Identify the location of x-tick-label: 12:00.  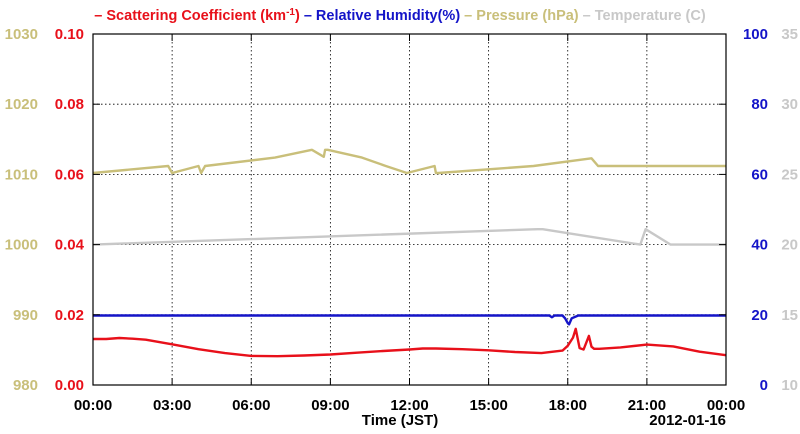
(409, 405).